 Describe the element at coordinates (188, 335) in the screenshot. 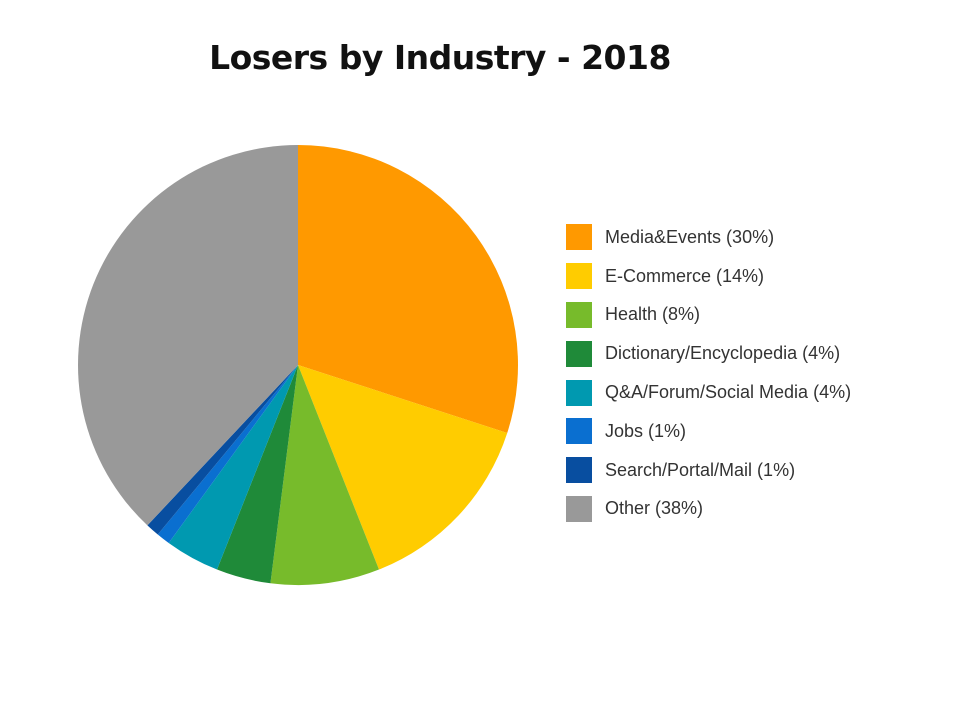

I see `pie-slice-other` at that location.